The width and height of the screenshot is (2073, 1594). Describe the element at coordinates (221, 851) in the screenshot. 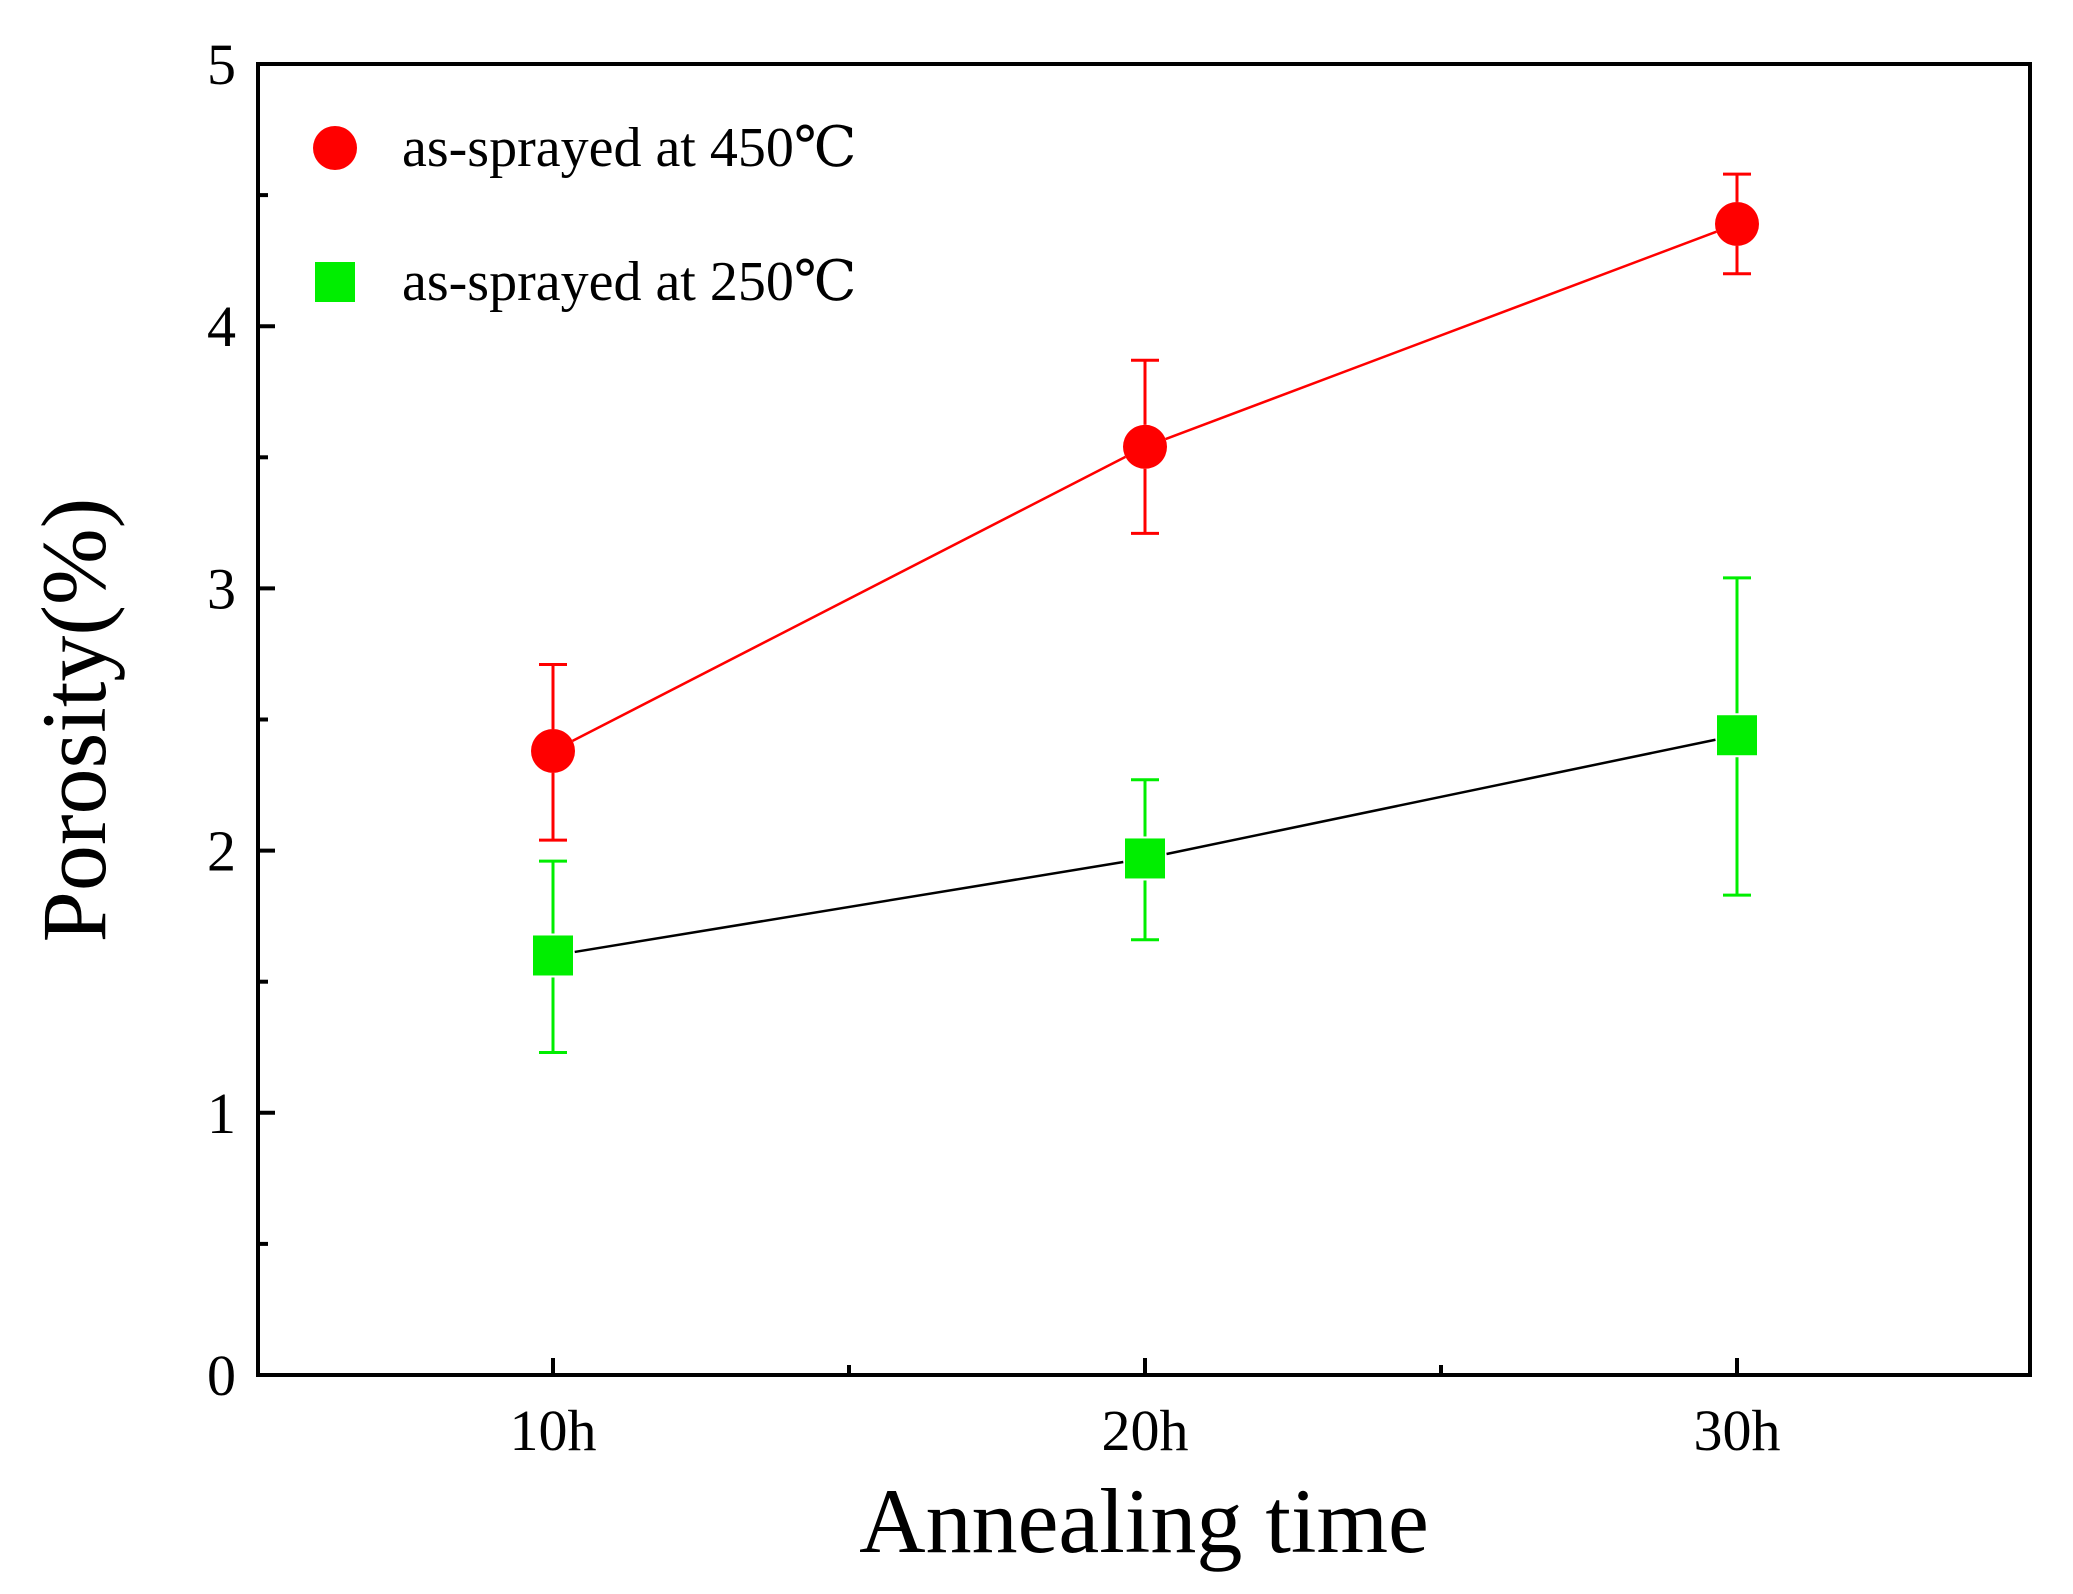

I see `y-tick-label: 2` at that location.